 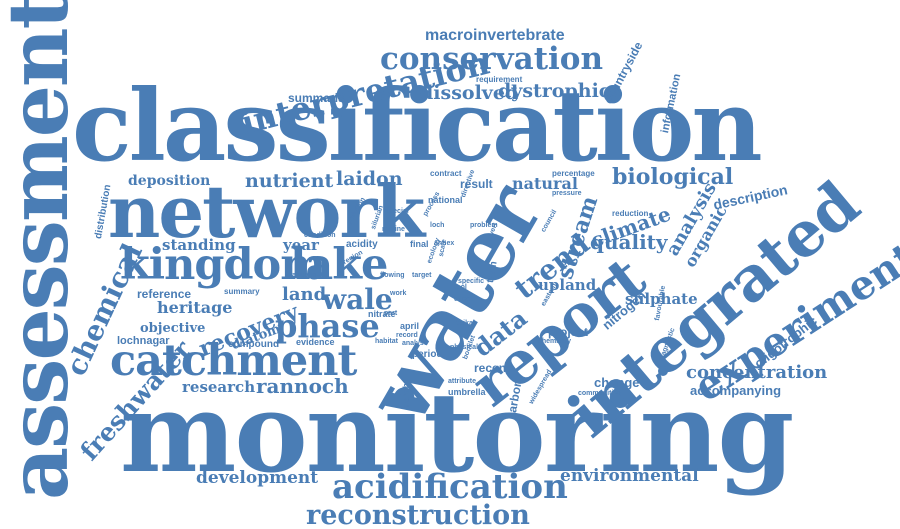 I want to click on word-baikal: baikal, so click(x=465, y=323).